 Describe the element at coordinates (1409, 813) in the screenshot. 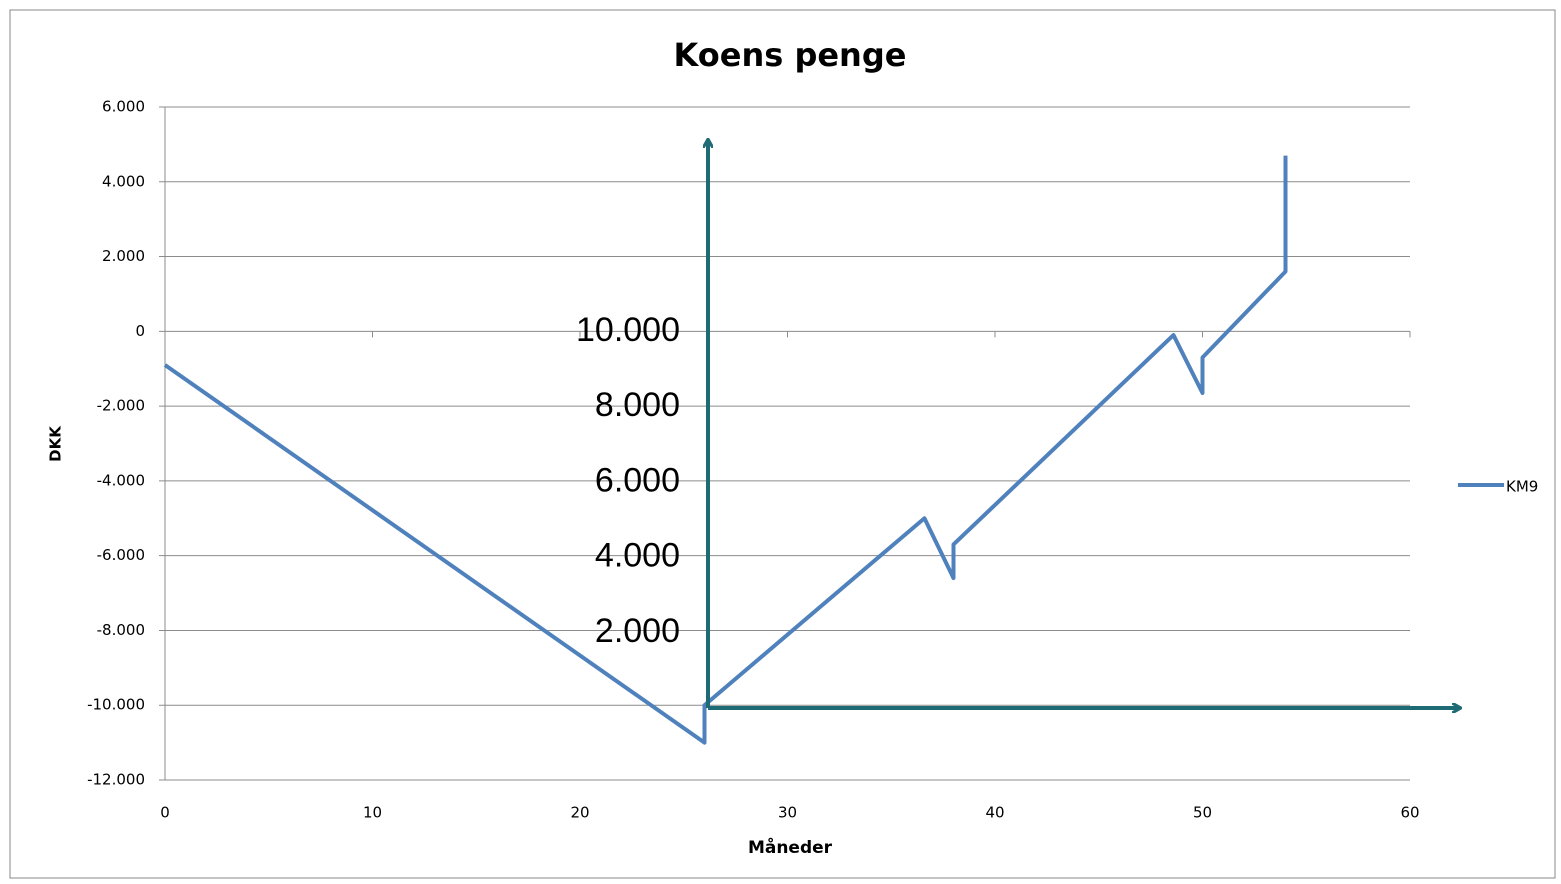

I see `x-tick-label: 60` at that location.